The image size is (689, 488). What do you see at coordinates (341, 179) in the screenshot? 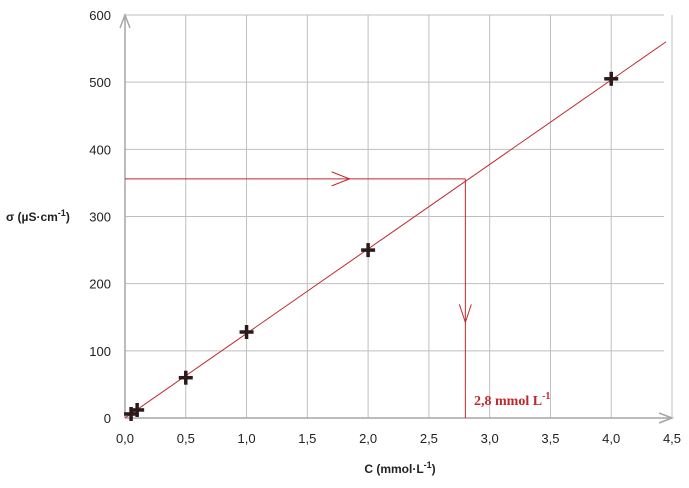
I see `horizontal-guide-arrow` at bounding box center [341, 179].